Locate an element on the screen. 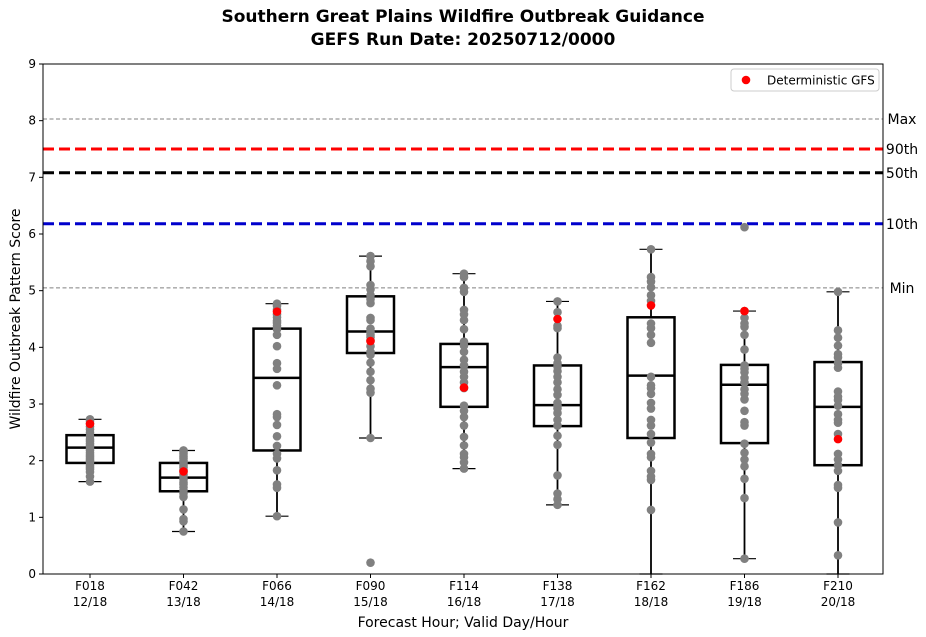  y-tick-label: 7 is located at coordinates (32, 177).